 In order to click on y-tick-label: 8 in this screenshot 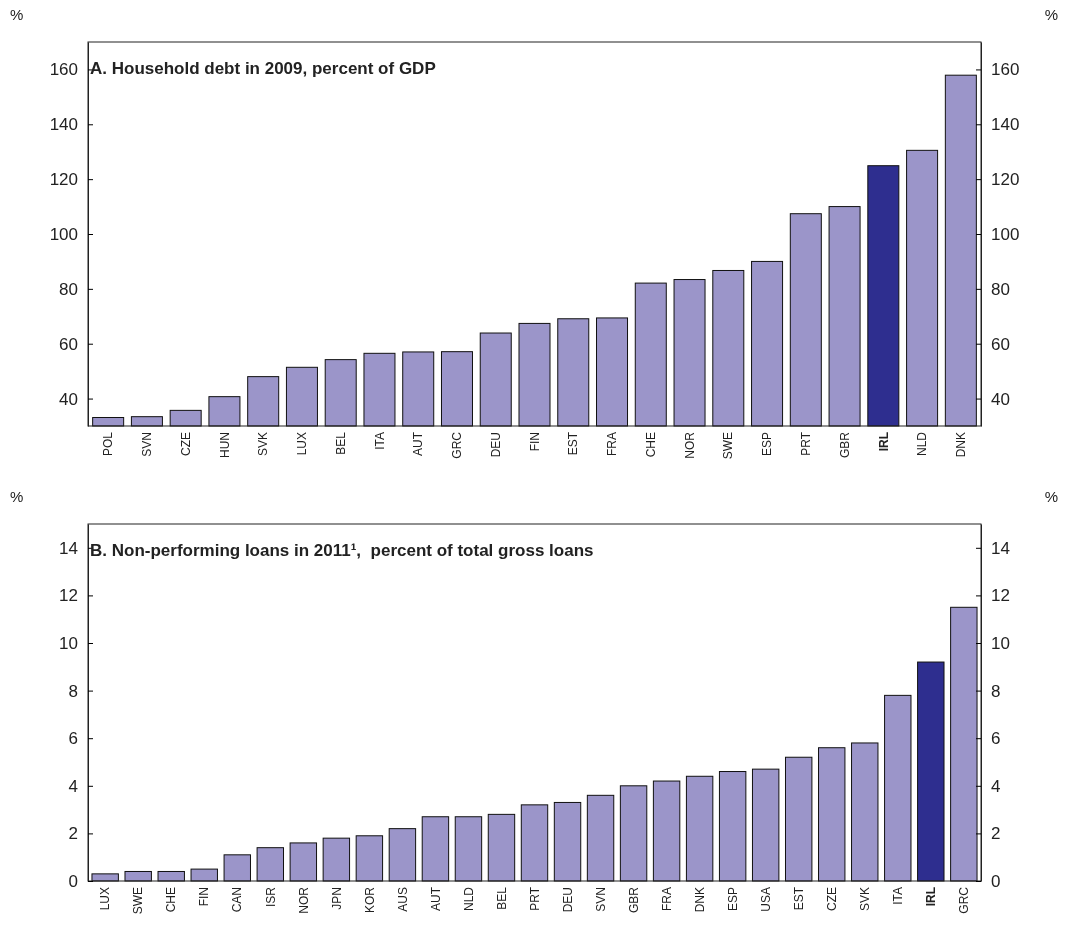, I will do `click(73, 691)`.